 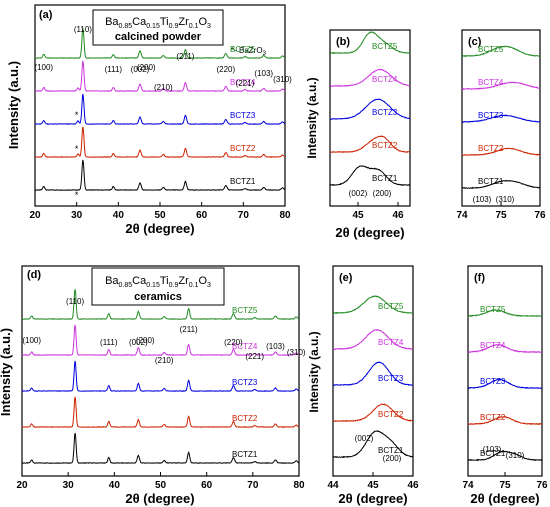 I want to click on x-tick-label: 30, so click(x=69, y=485).